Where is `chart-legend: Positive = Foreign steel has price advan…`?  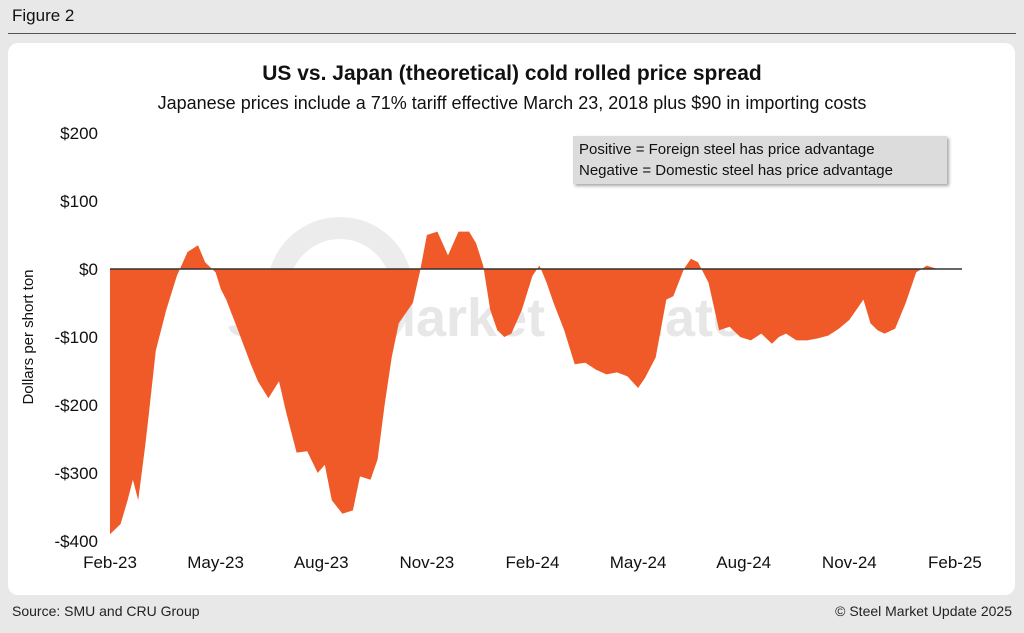
chart-legend: Positive = Foreign steel has price advan… is located at coordinates (760, 160).